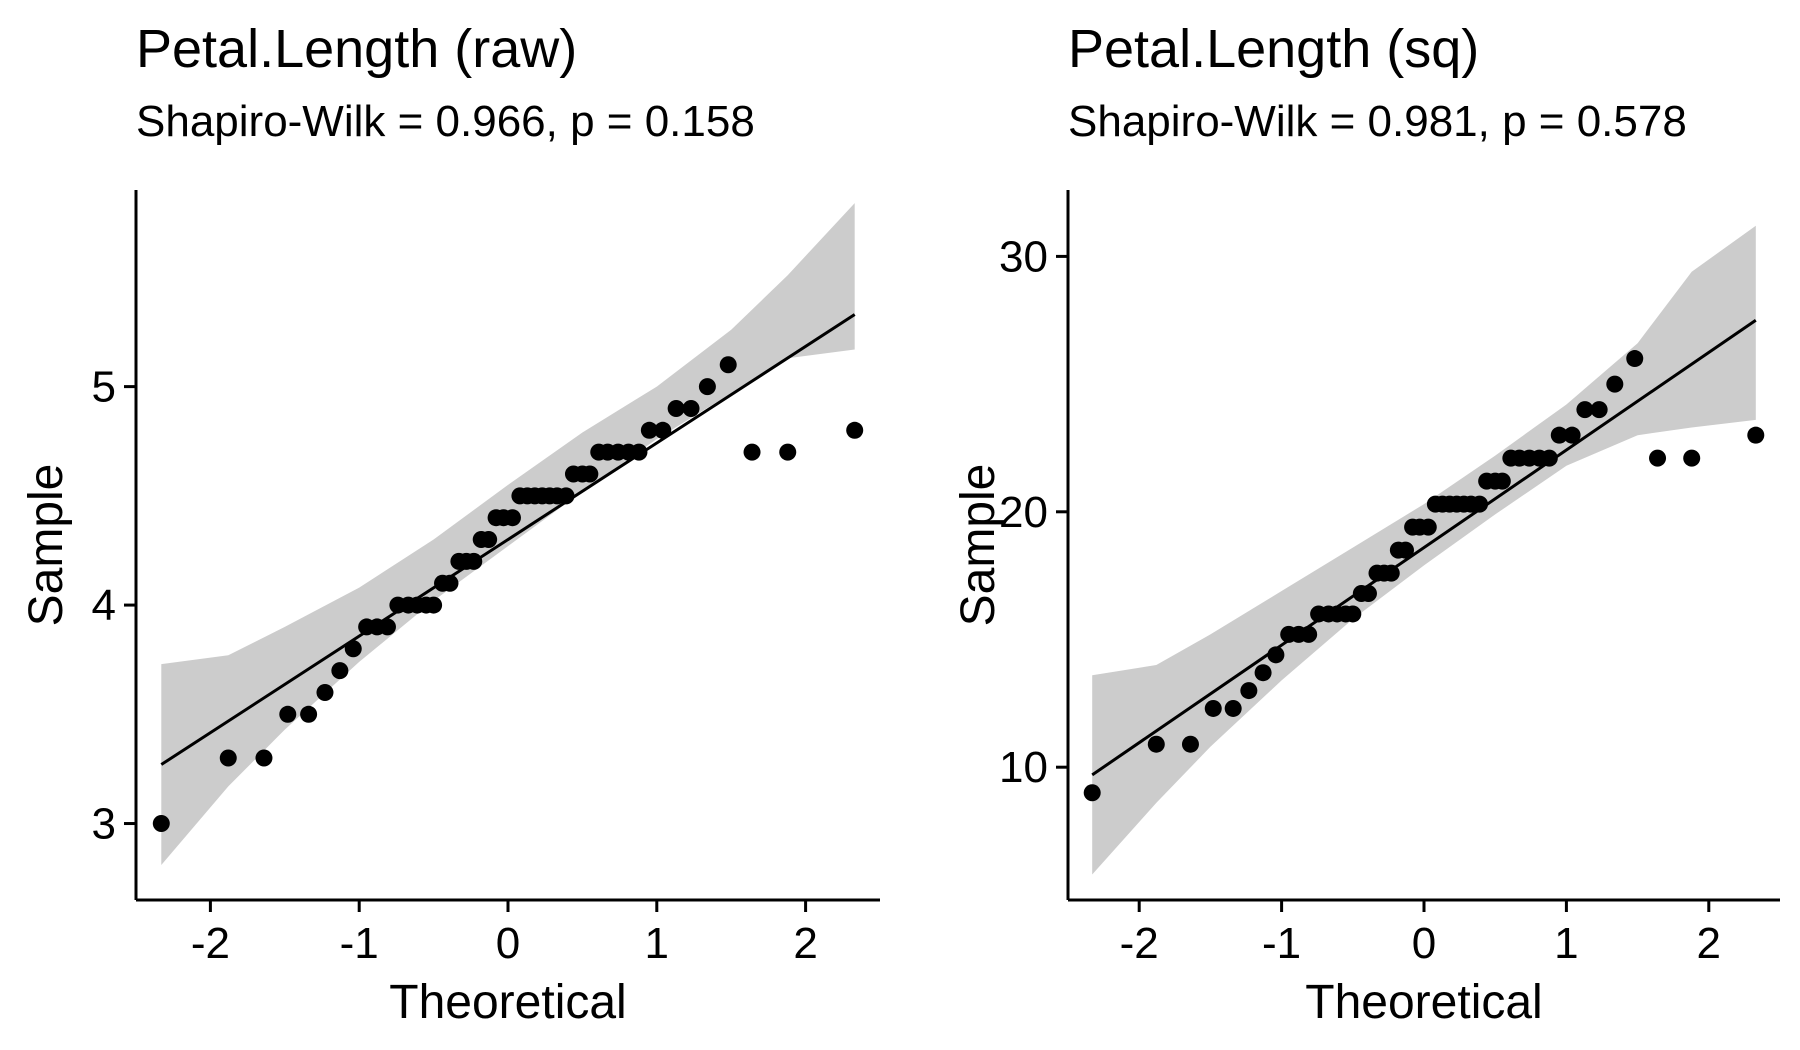 This screenshot has width=1800, height=1050. Describe the element at coordinates (357, 49) in the screenshot. I see `panel-title: Petal.Length (raw)` at that location.